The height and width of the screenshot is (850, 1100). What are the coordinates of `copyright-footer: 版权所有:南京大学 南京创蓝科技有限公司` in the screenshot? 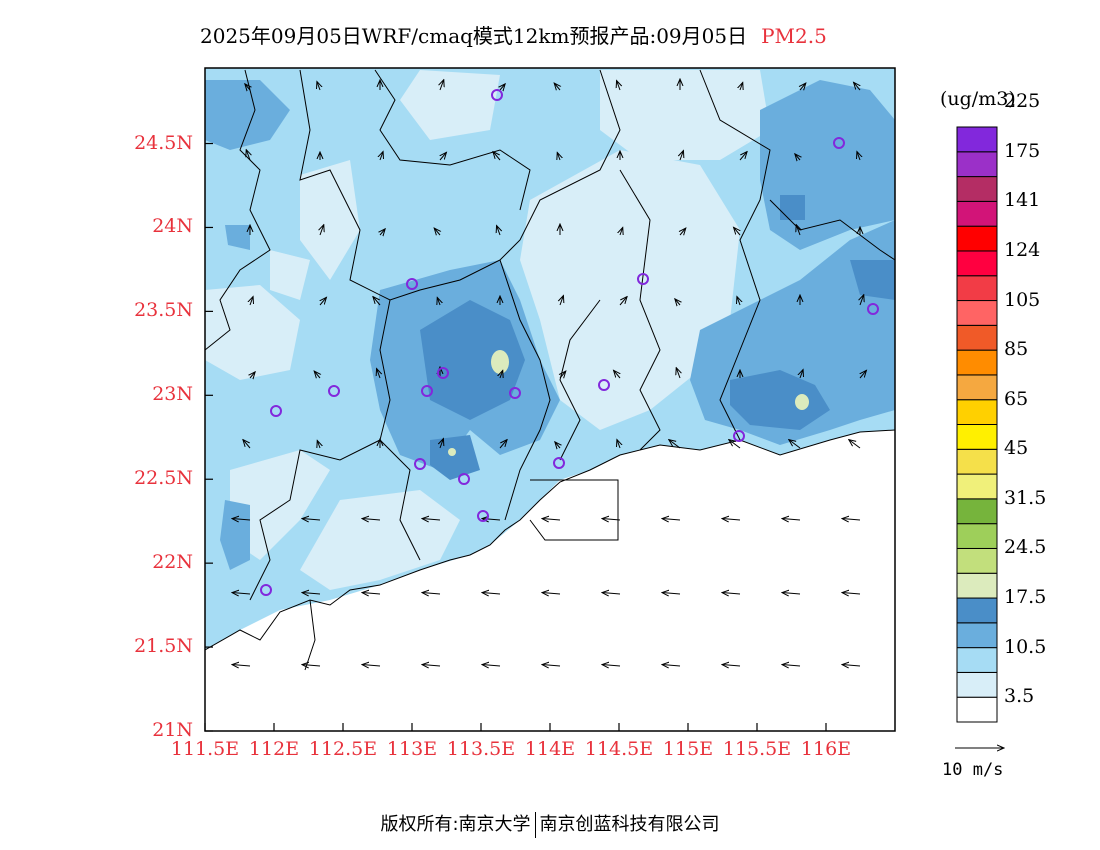 It's located at (550, 824).